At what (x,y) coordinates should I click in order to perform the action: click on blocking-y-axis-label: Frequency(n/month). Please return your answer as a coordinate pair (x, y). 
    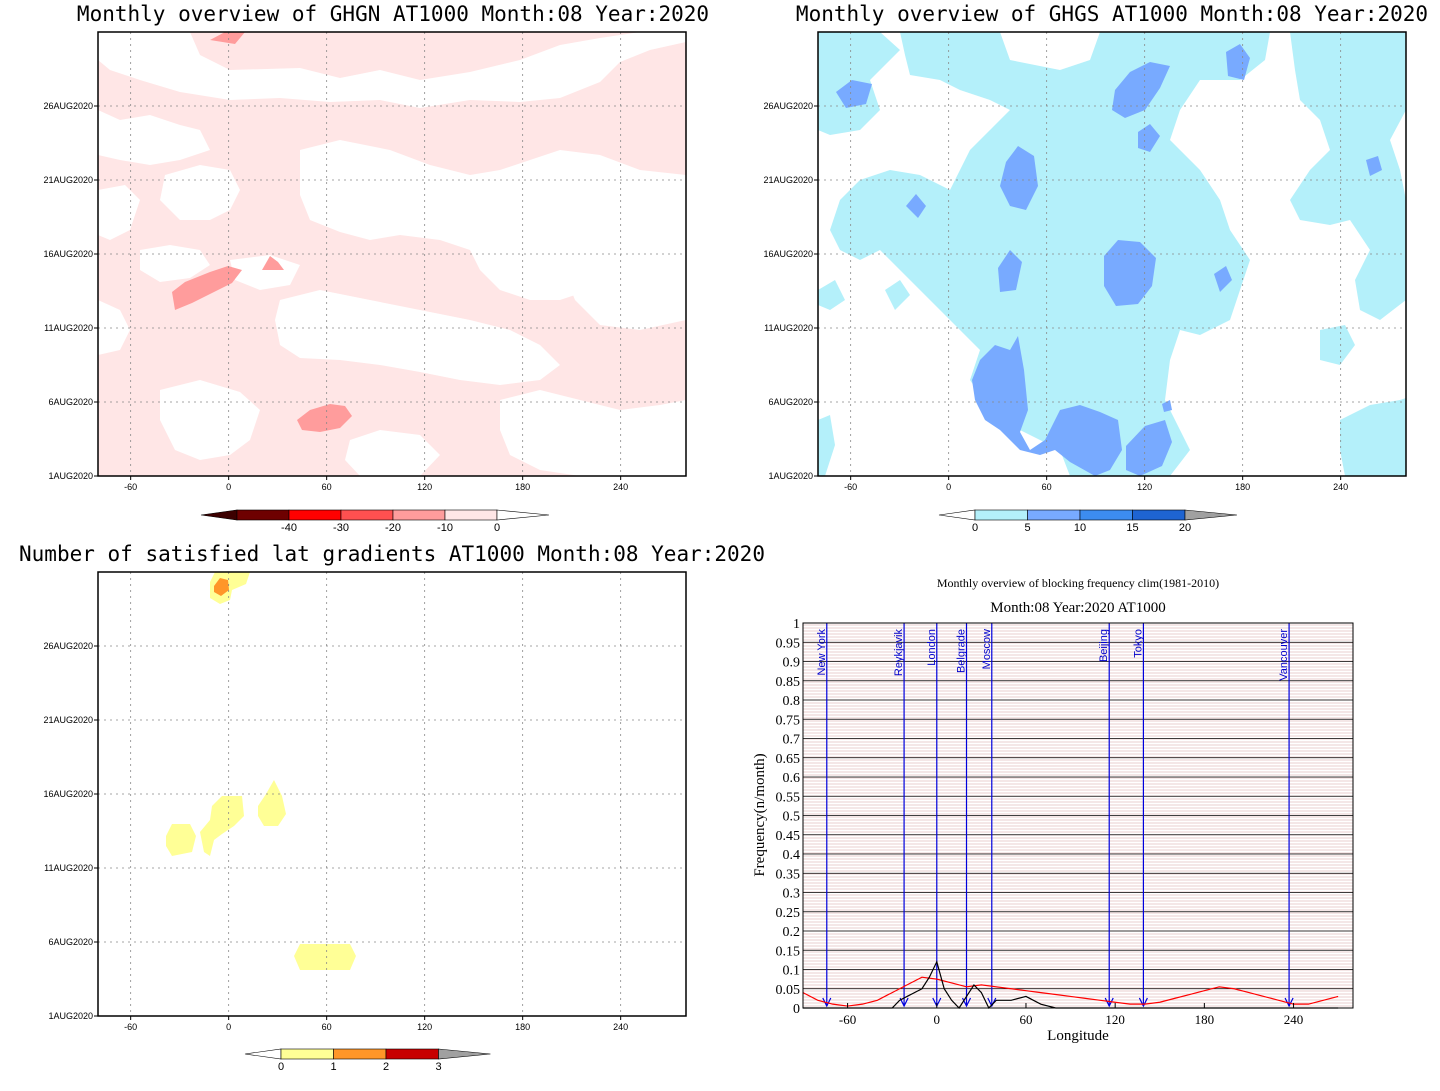
    Looking at the image, I should click on (760, 814).